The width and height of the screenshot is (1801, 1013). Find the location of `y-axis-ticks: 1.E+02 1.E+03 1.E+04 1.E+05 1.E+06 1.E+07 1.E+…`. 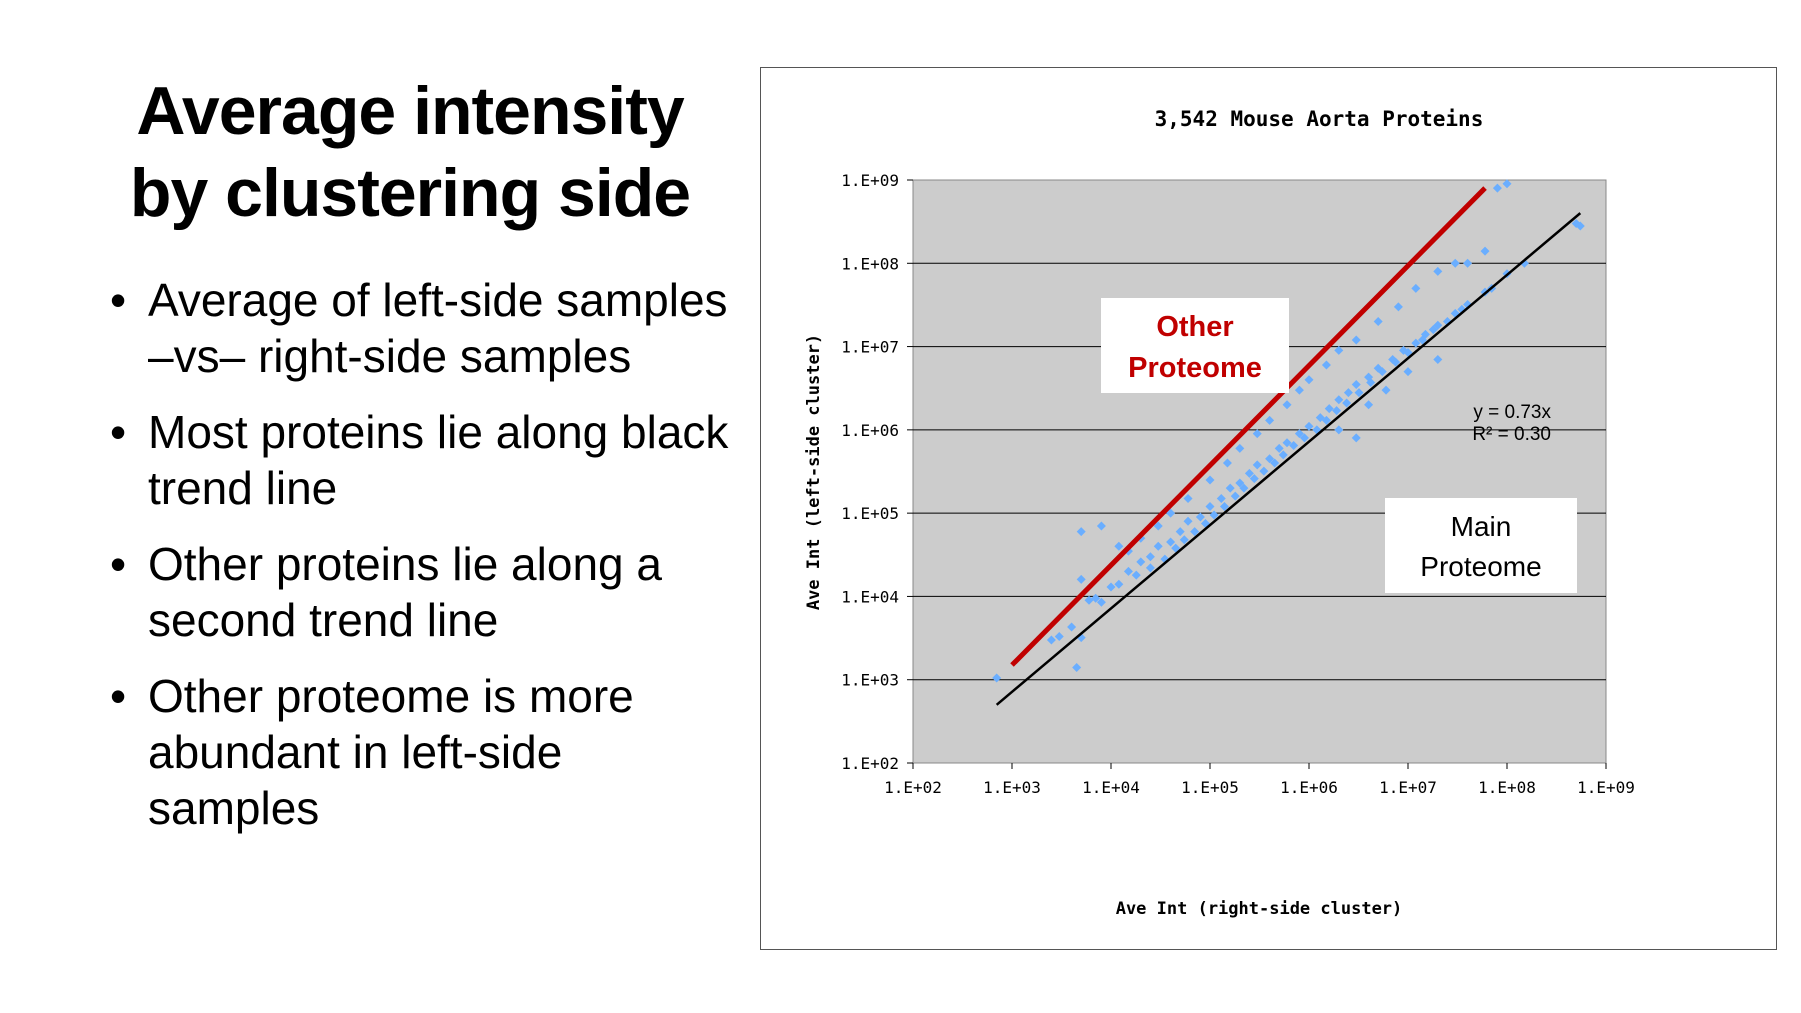

y-axis-ticks: 1.E+02 1.E+03 1.E+04 1.E+05 1.E+06 1.E+07 1.E+… is located at coordinates (877, 472).